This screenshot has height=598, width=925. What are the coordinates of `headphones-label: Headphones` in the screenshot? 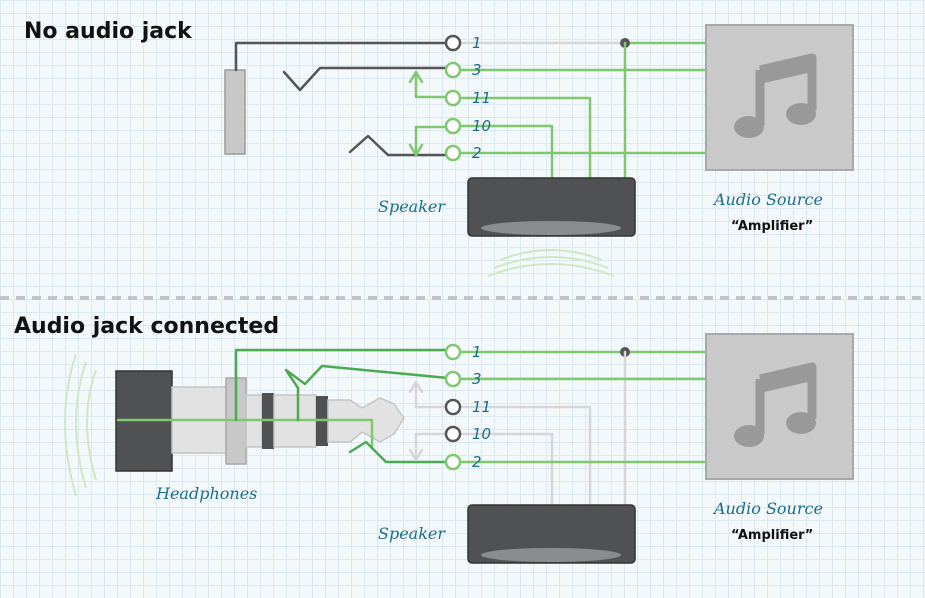 It's located at (206, 493).